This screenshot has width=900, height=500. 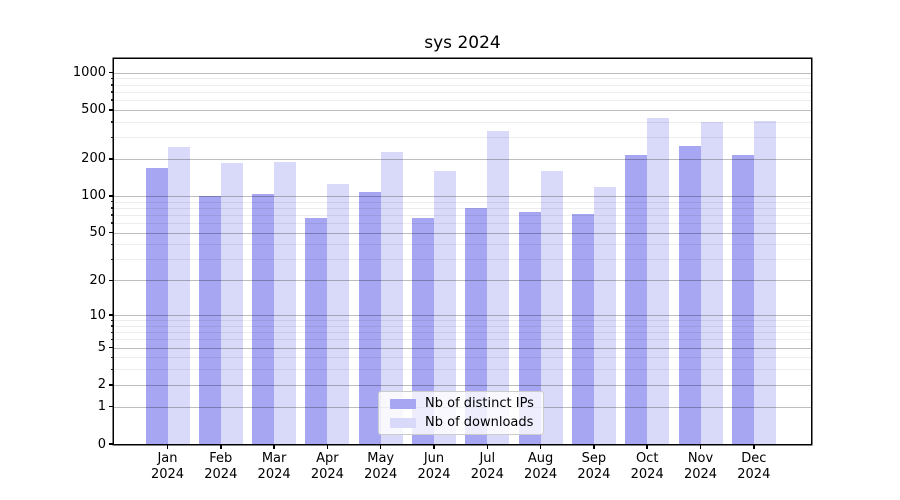 I want to click on y-tick-label: 100, so click(x=93, y=196).